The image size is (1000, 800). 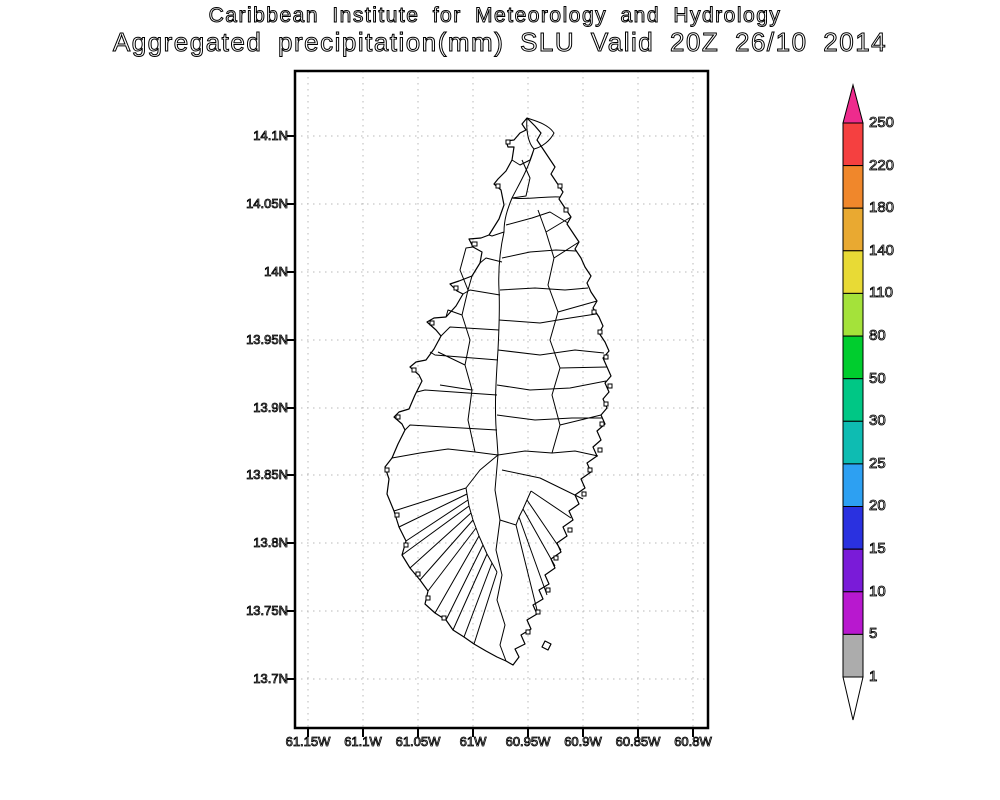 I want to click on colorbar, so click(x=853, y=402).